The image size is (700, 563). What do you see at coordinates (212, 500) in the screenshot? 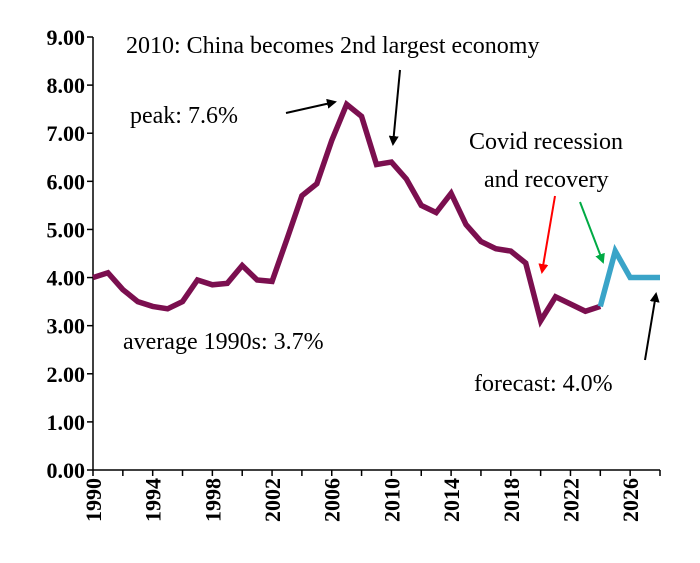
I see `x-tick-label: 1998` at bounding box center [212, 500].